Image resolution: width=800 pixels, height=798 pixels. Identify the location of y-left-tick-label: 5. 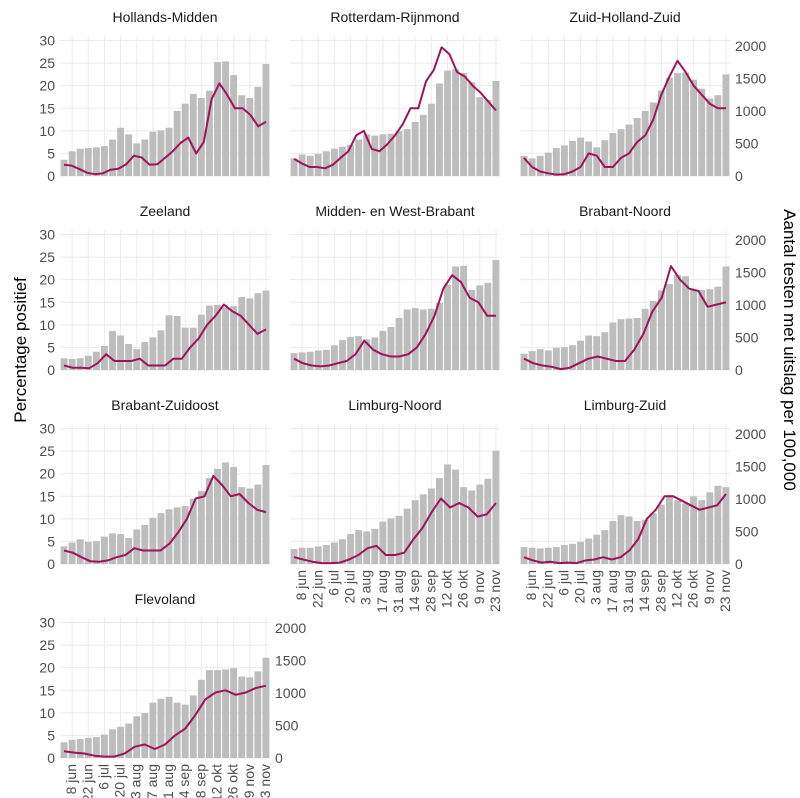
(51, 153).